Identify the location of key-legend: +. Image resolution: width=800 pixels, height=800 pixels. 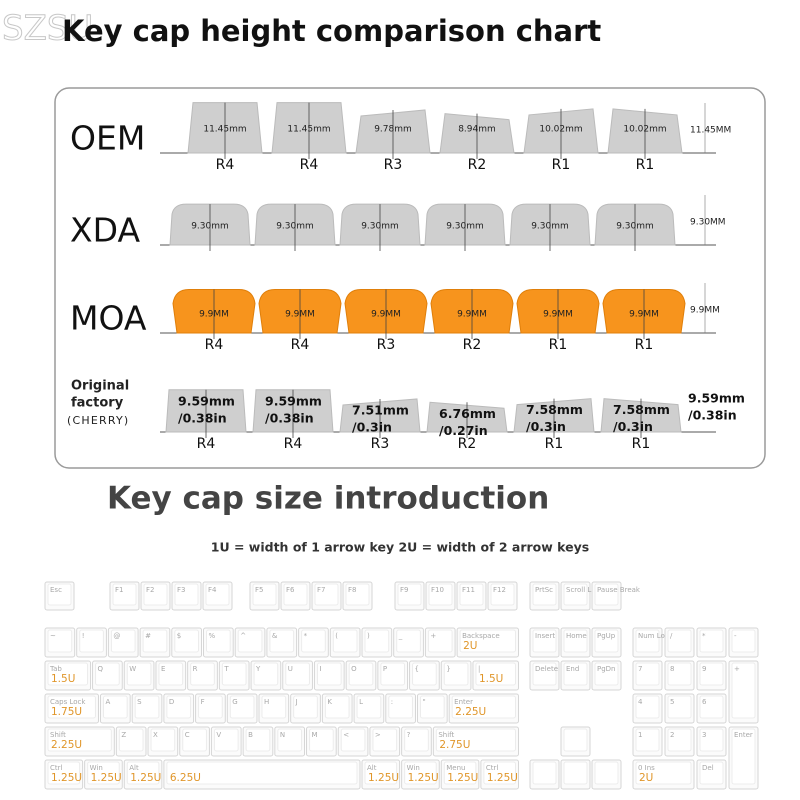
(433, 636).